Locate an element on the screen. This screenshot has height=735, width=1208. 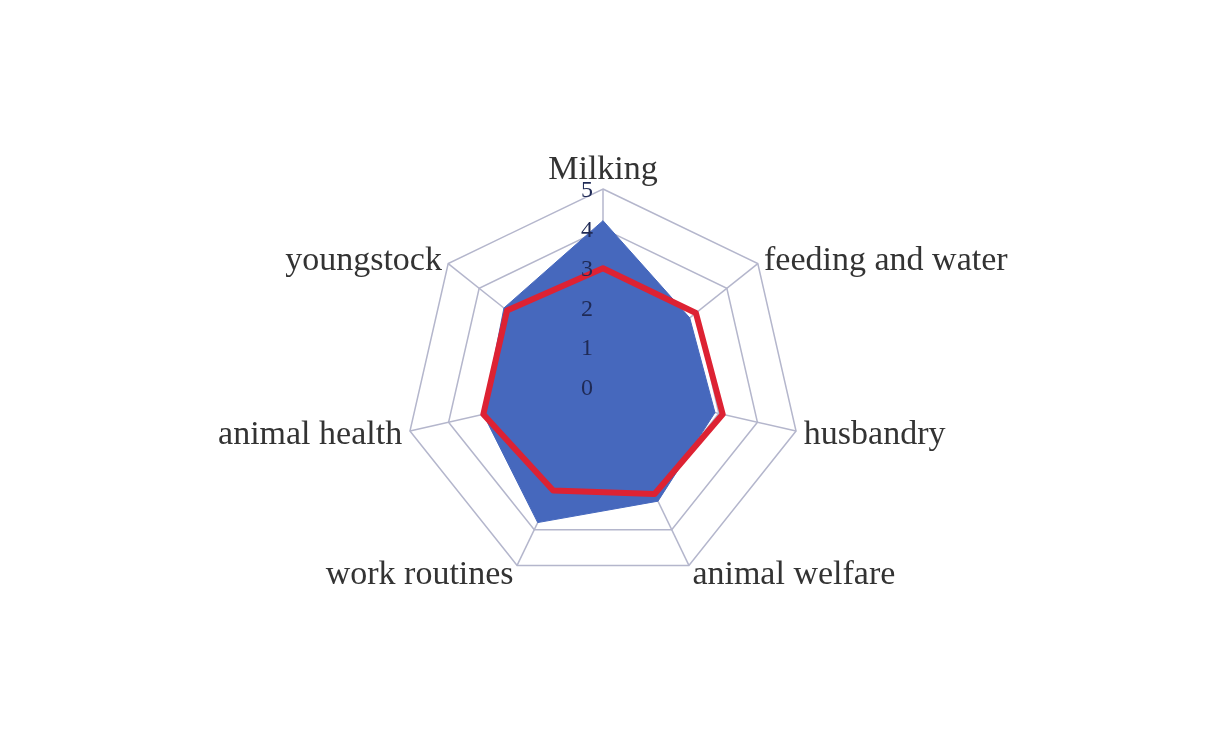
spoke-label: husbandry is located at coordinates (874, 433).